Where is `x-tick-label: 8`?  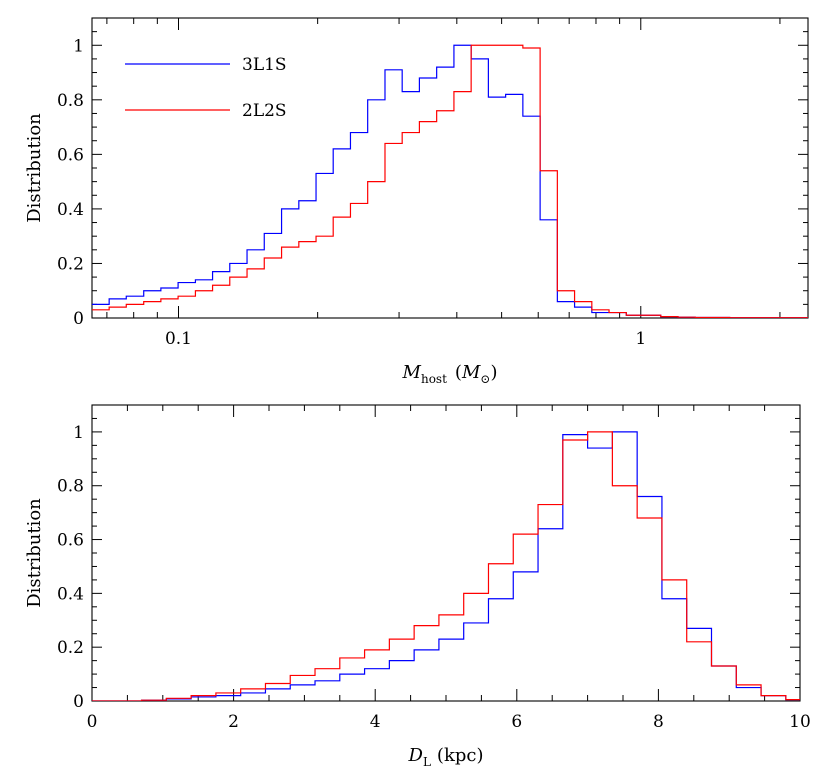 x-tick-label: 8 is located at coordinates (658, 722).